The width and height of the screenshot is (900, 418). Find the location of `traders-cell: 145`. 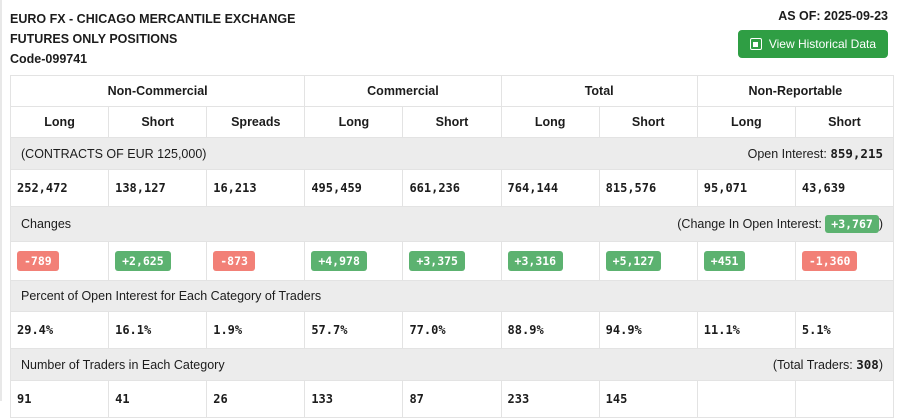

traders-cell: 145 is located at coordinates (648, 399).